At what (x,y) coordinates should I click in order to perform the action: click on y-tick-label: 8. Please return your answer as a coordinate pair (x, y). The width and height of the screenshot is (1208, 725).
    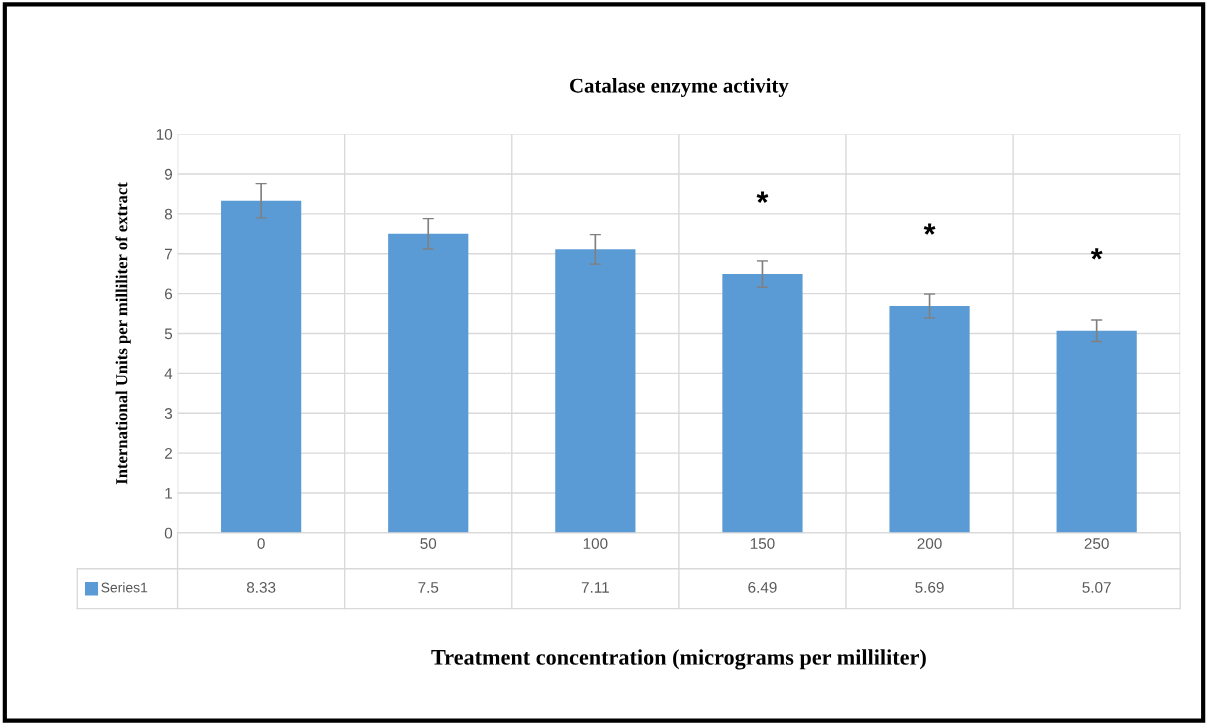
    Looking at the image, I should click on (168, 214).